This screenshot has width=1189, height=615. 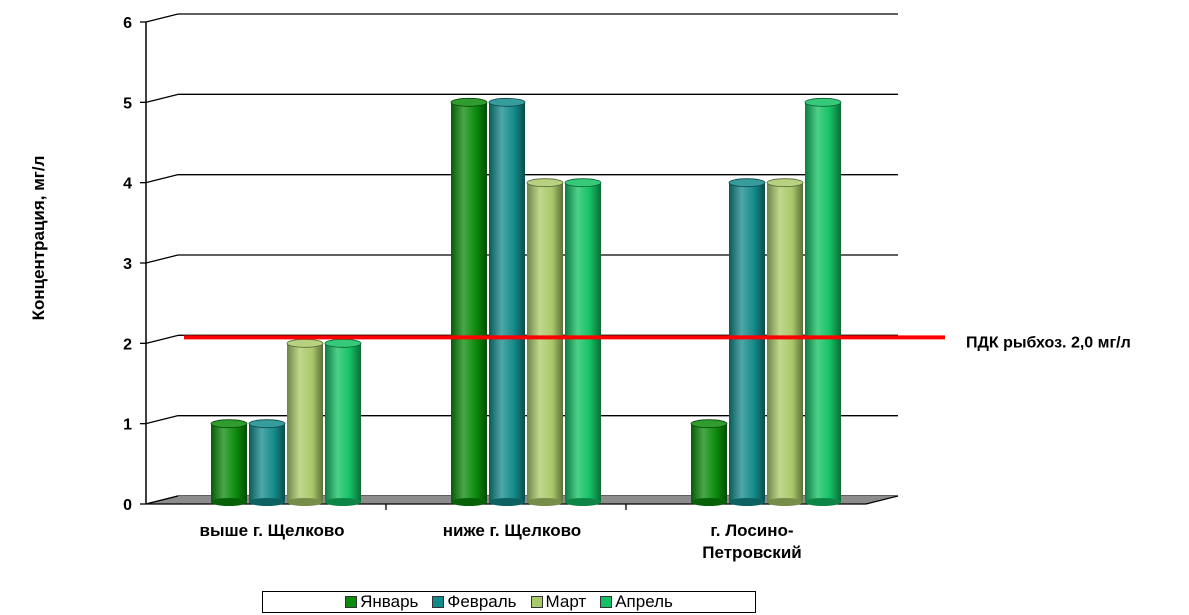 I want to click on y-tick-label: 3, so click(x=127, y=264).